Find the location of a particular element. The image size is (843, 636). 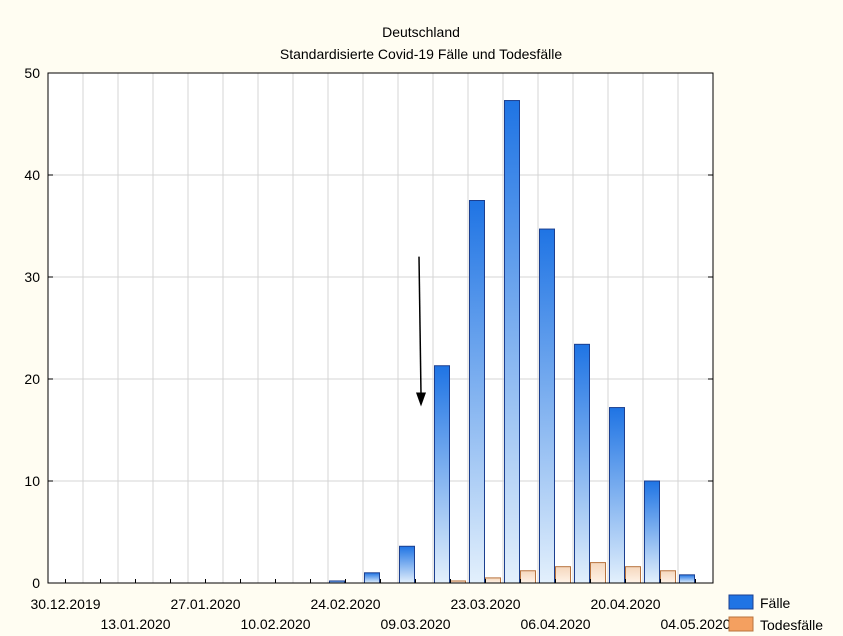

arrow-line is located at coordinates (420, 325).